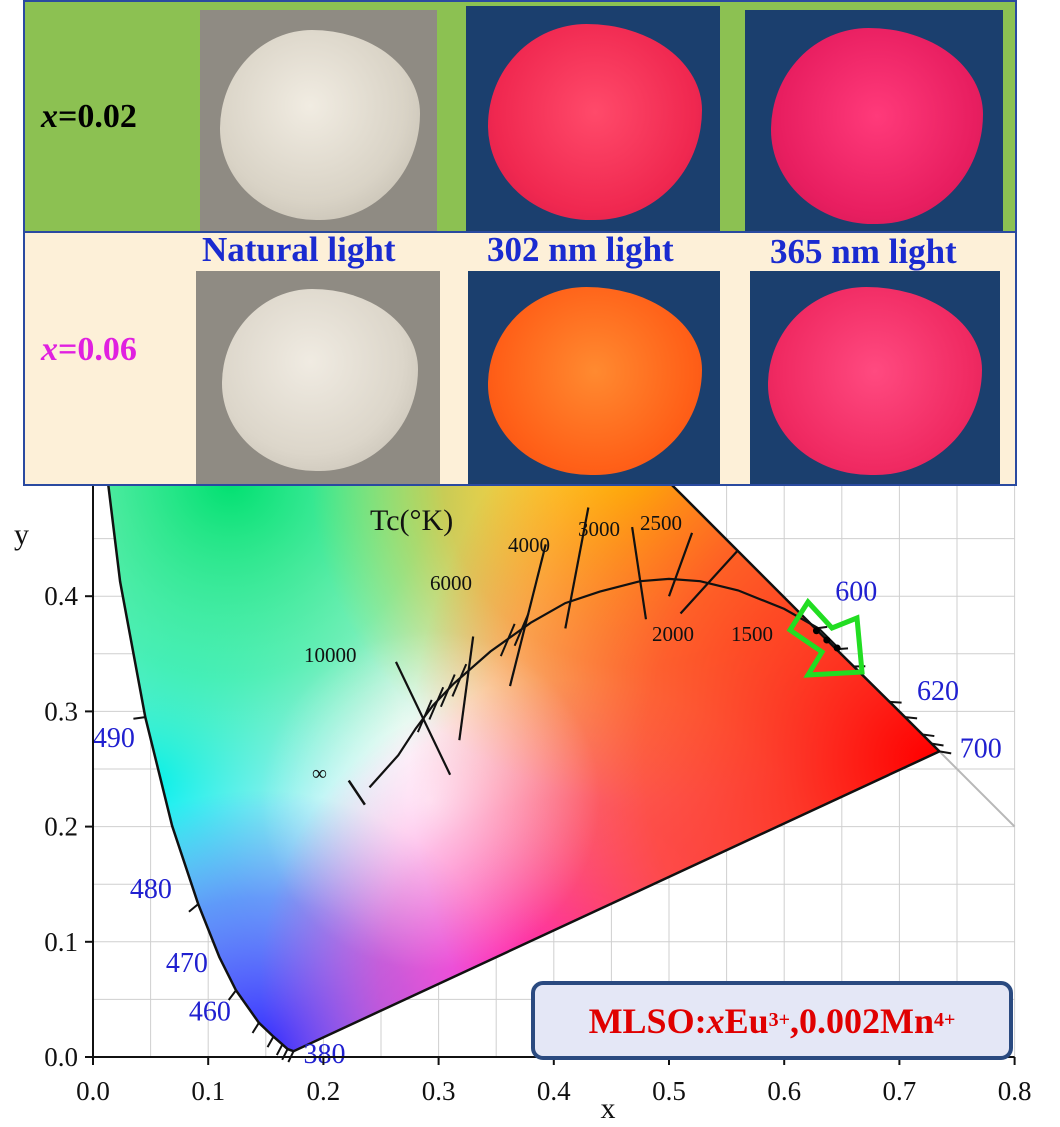 This screenshot has height=1127, width=1060. Describe the element at coordinates (647, 1020) in the screenshot. I see `formula-prefix: MLSO:` at that location.